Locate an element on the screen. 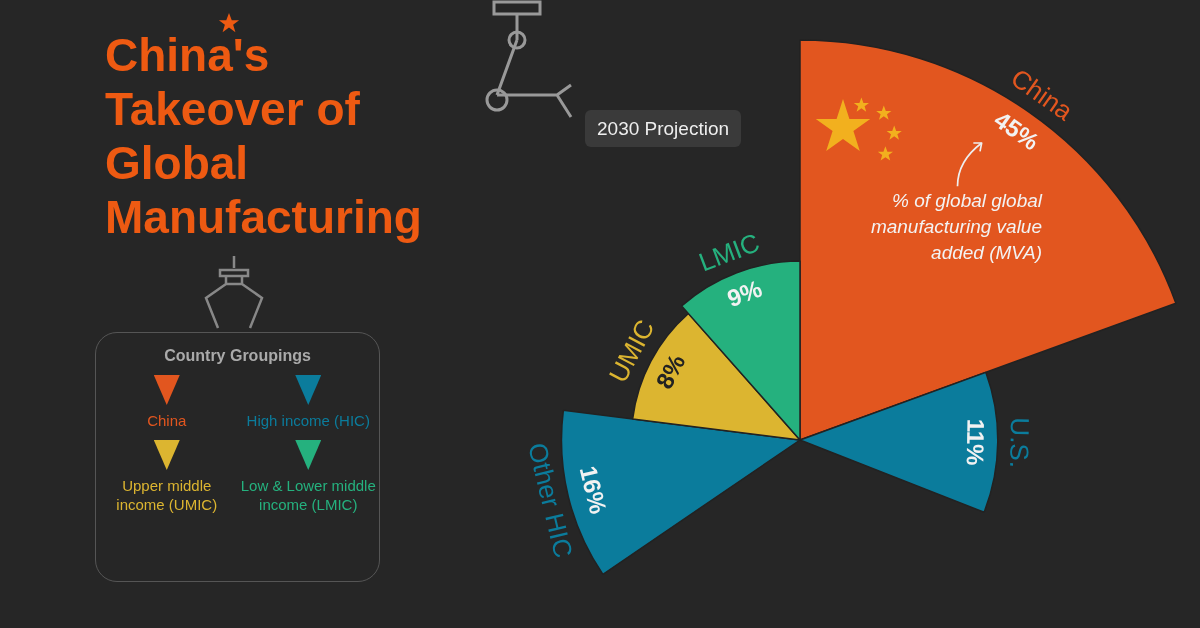 The width and height of the screenshot is (1200, 628). text: Upper middle income (UMIC) is located at coordinates (167, 495).